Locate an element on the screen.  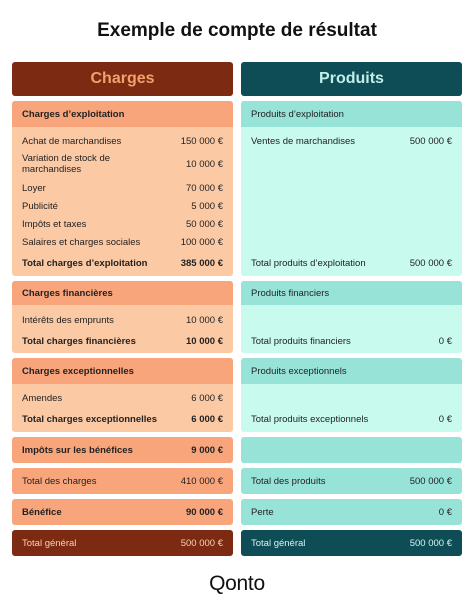
impots-row: Impôts sur les bénéfices 9 000 € is located at coordinates (122, 450).